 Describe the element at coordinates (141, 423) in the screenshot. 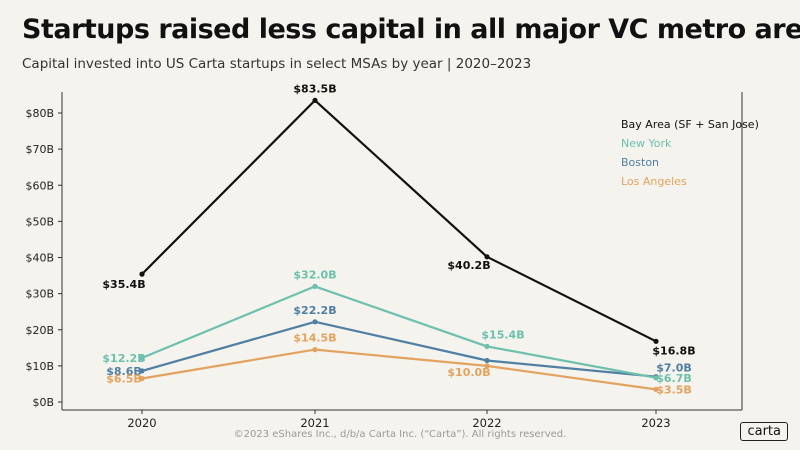

I see `x-tick-label: 2020` at that location.